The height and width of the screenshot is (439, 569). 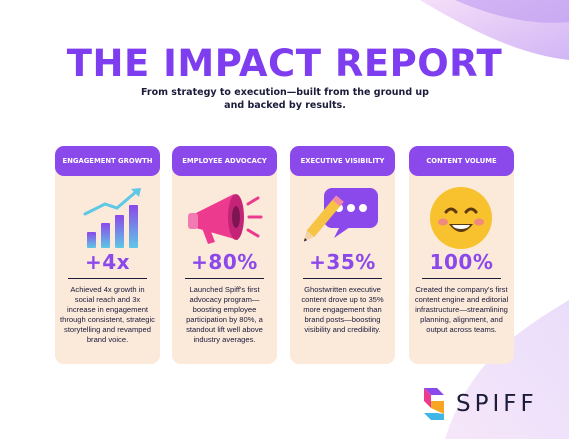 I want to click on speech-bubble-pencil-icon, so click(x=341, y=215).